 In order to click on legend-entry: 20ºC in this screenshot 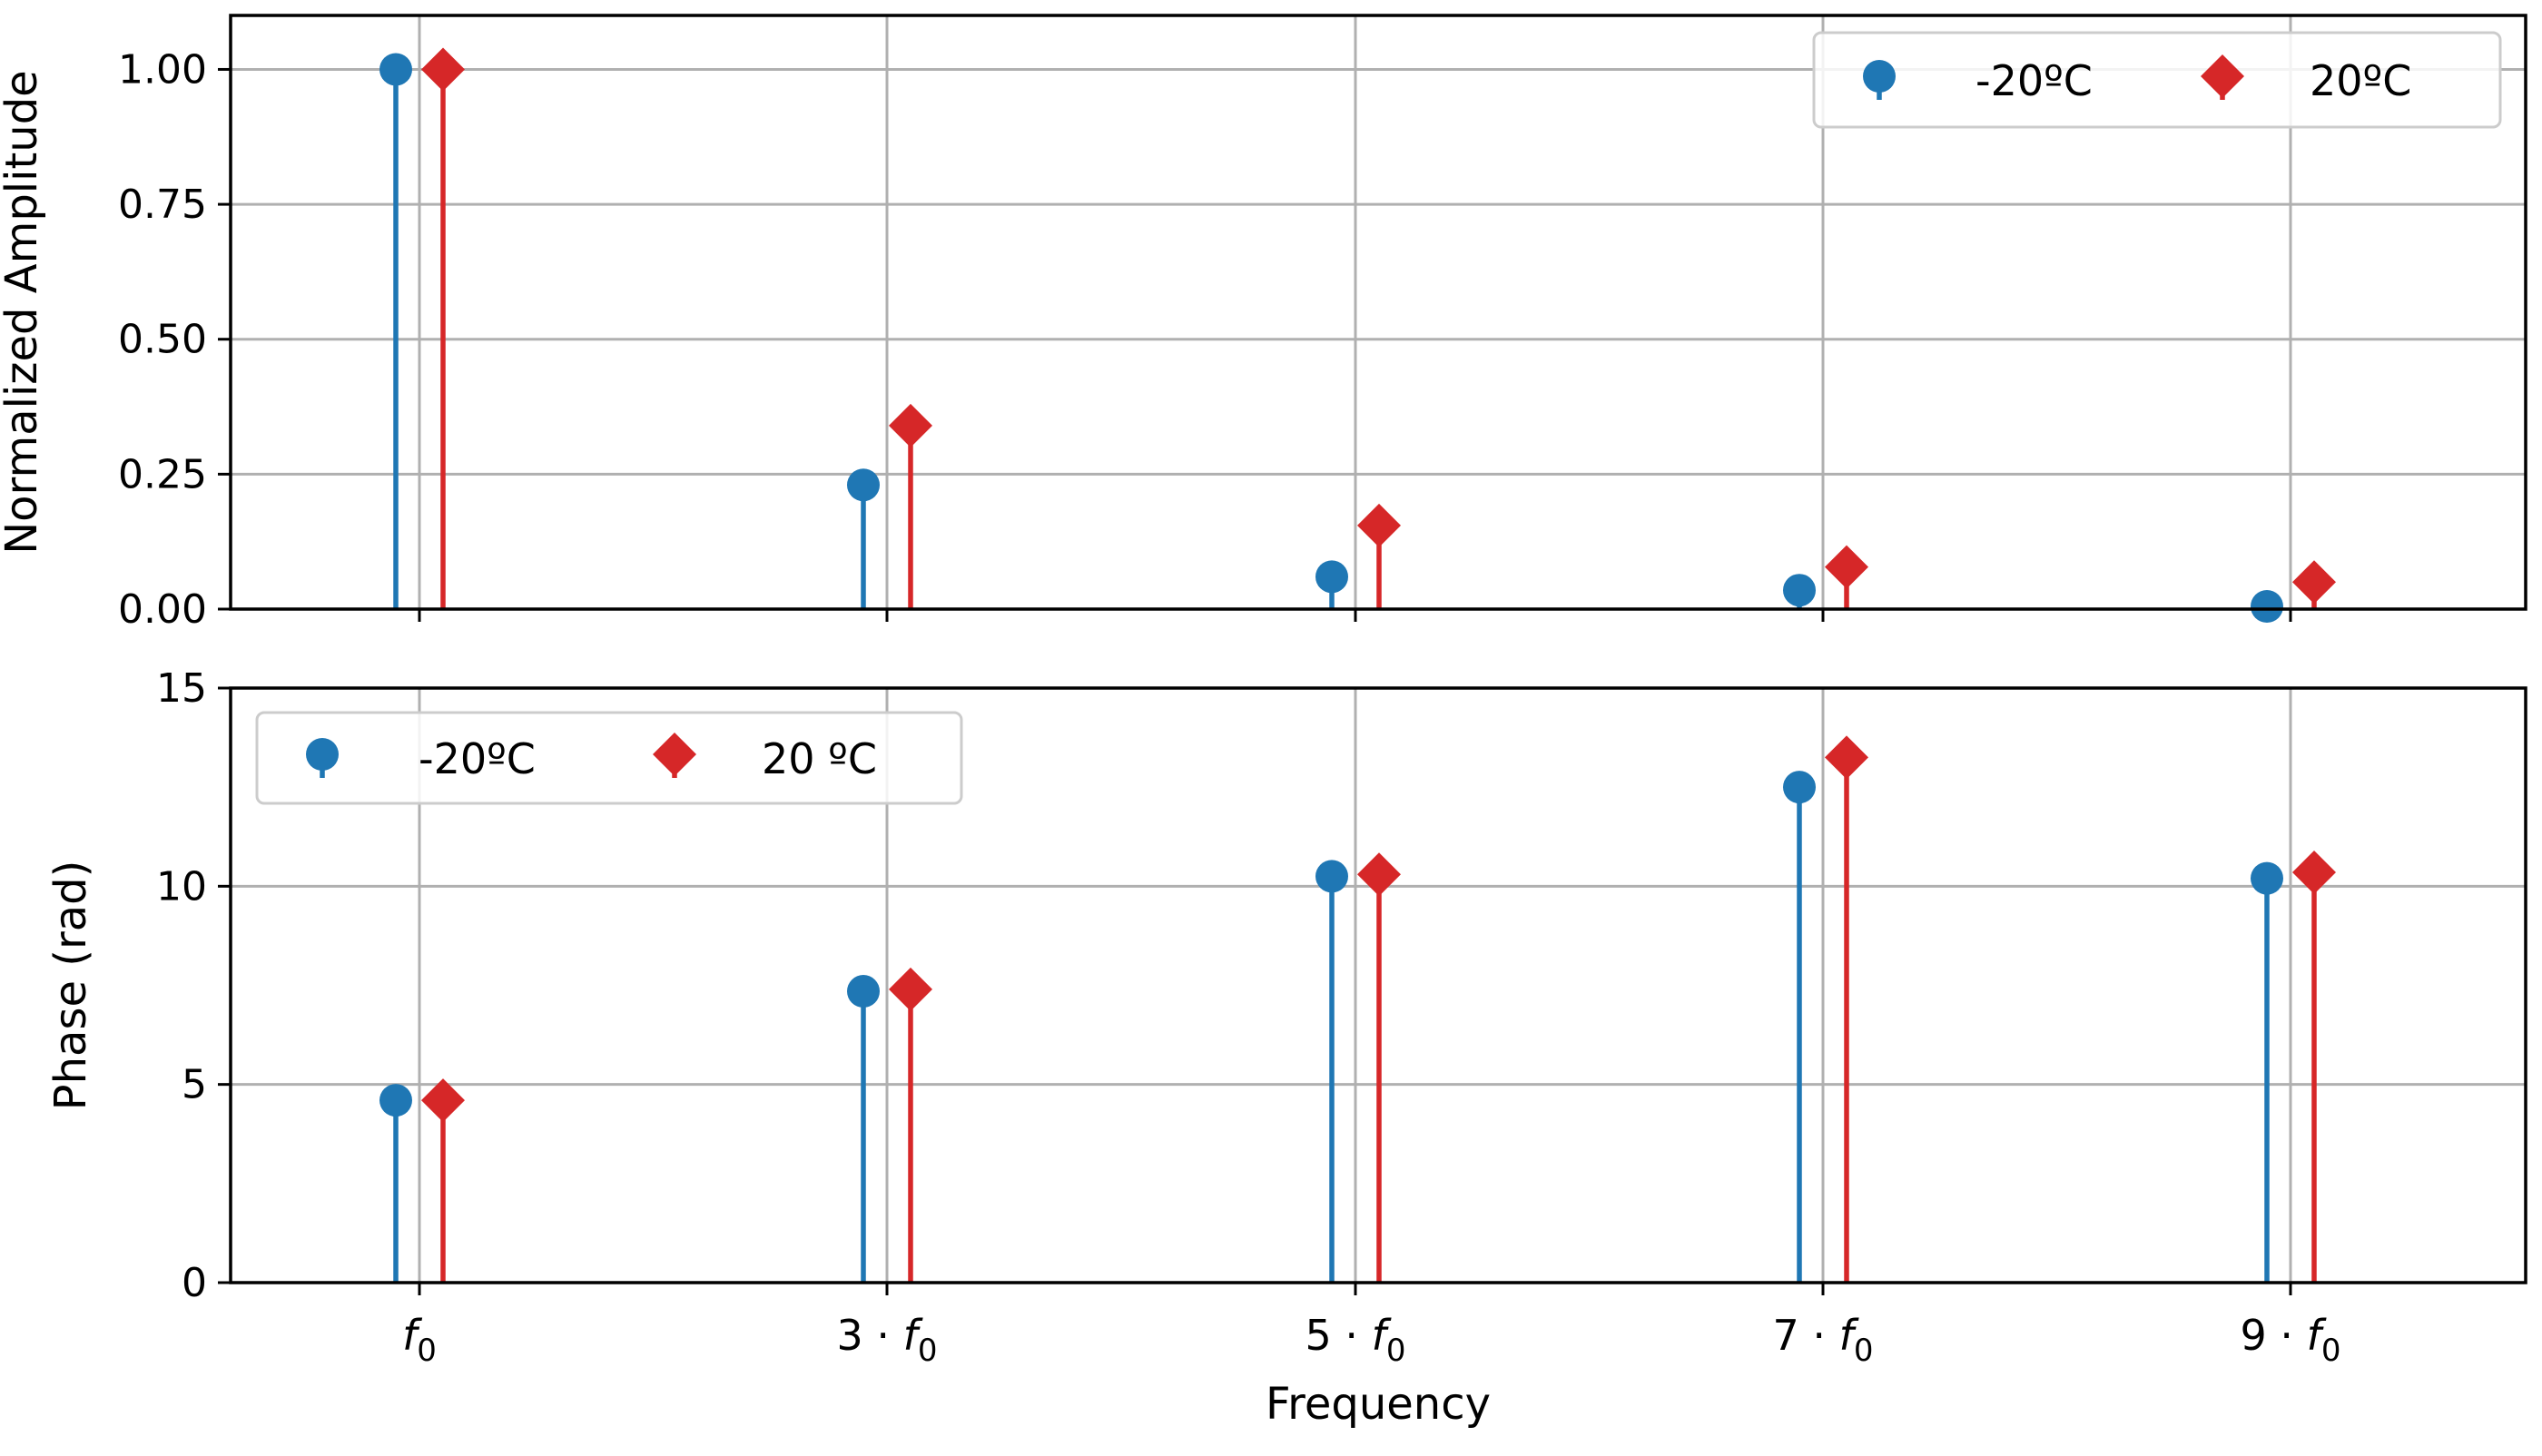, I will do `click(2306, 79)`.